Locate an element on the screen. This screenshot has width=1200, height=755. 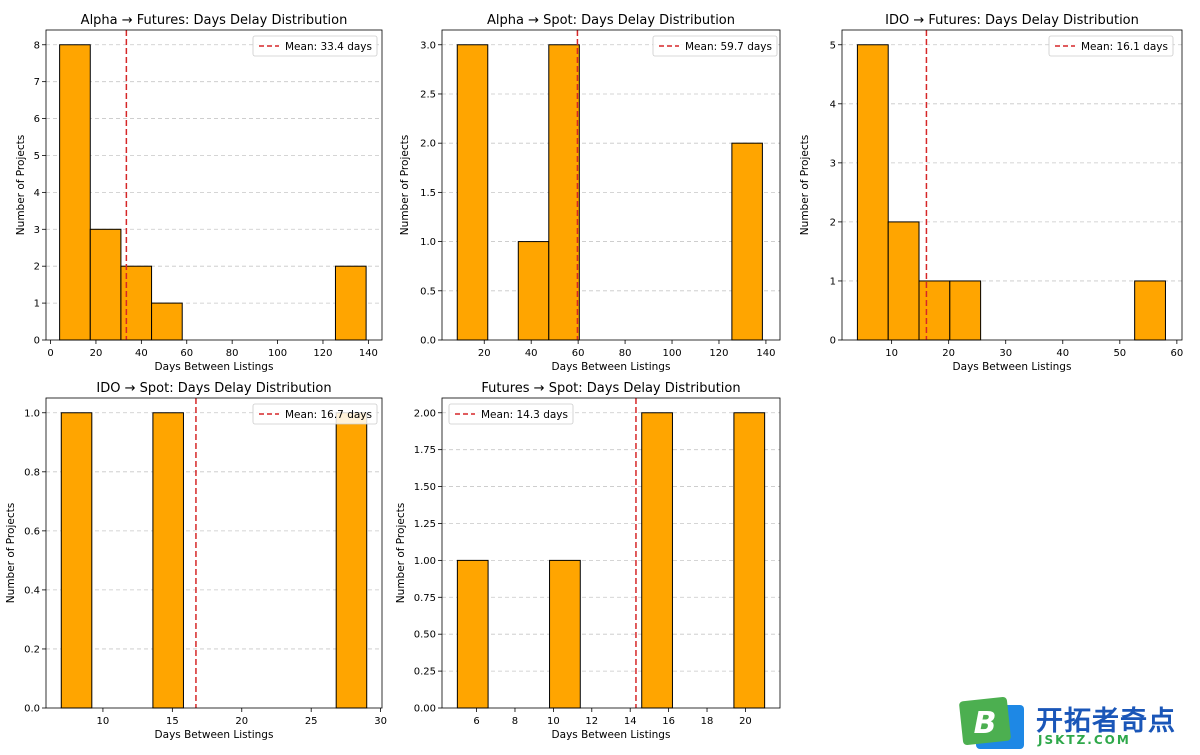
x-tick-label: 120 is located at coordinates (718, 353).